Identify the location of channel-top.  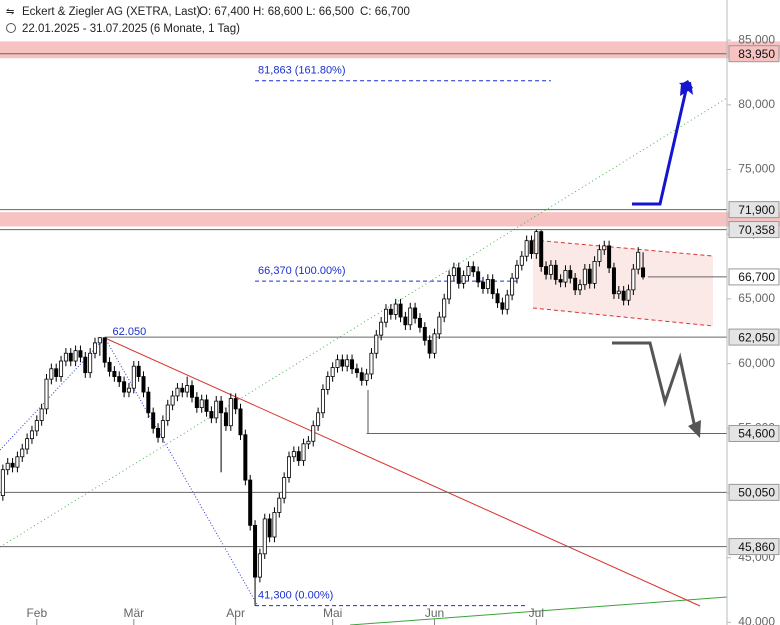
(623, 248).